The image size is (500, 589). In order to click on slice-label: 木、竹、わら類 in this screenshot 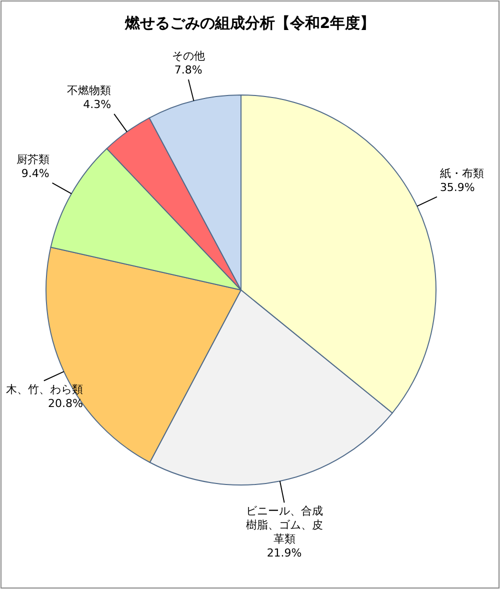, I will do `click(44, 389)`.